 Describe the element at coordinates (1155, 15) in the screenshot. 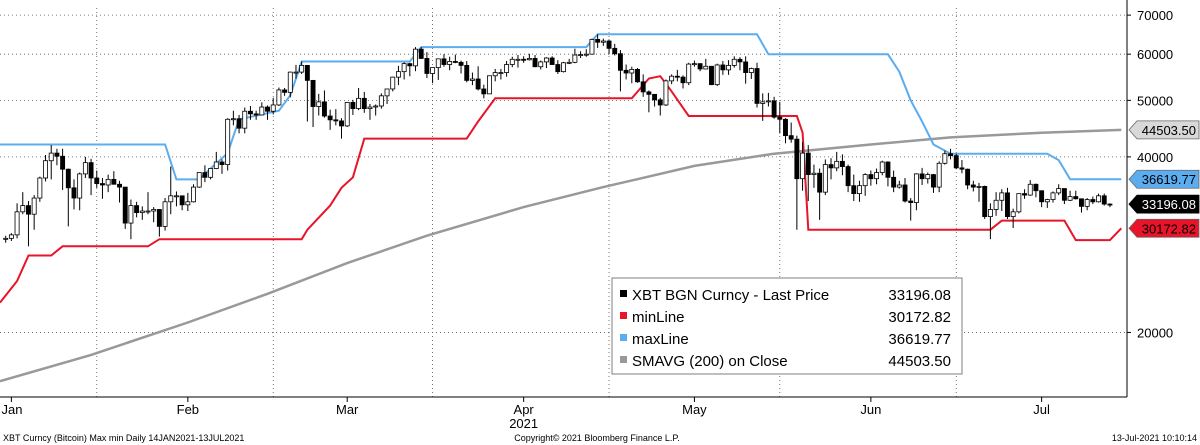

I see `y-tick-label: 70000` at that location.